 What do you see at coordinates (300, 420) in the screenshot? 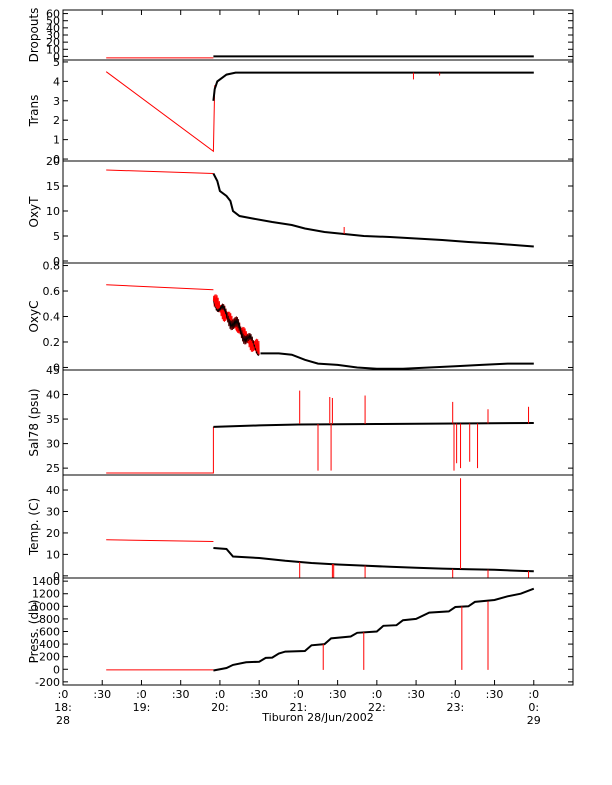
I see `panel-5: 25 30 35 40 45 Sal78 (psu)` at bounding box center [300, 420].